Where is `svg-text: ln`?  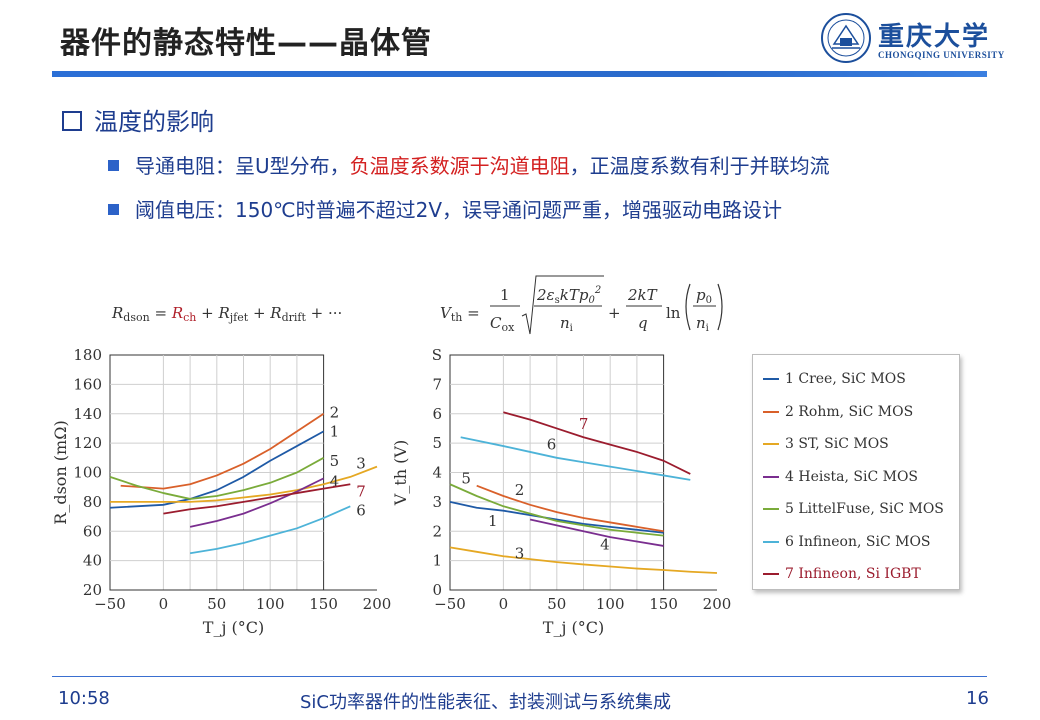
svg-text: ln is located at coordinates (673, 313).